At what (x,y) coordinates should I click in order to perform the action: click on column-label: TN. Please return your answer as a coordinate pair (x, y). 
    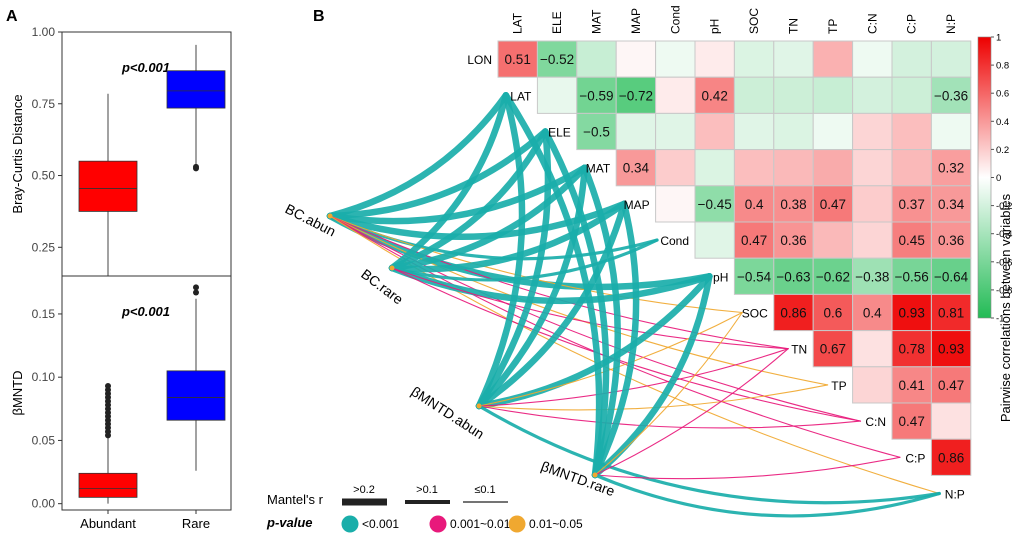
    Looking at the image, I should click on (794, 26).